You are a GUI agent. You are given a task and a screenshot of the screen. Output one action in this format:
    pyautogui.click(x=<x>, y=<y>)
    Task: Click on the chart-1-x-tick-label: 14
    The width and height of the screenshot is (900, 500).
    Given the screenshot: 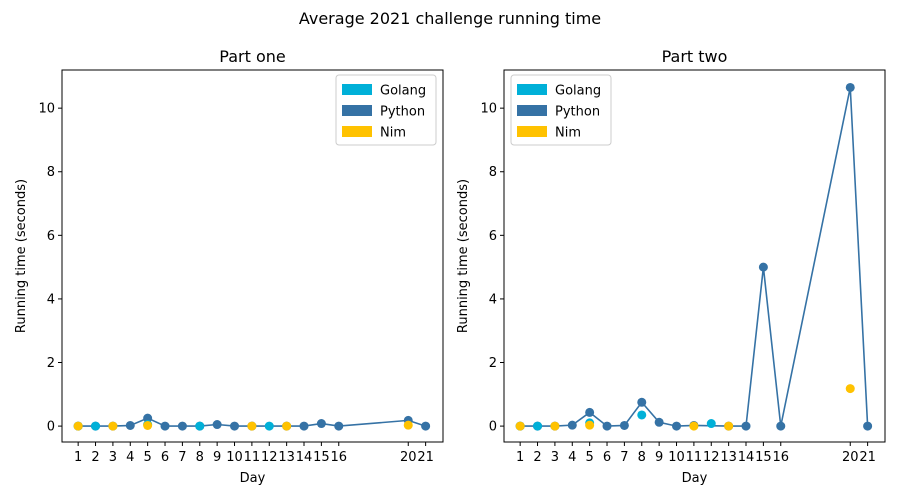 What is the action you would take?
    pyautogui.click(x=746, y=457)
    